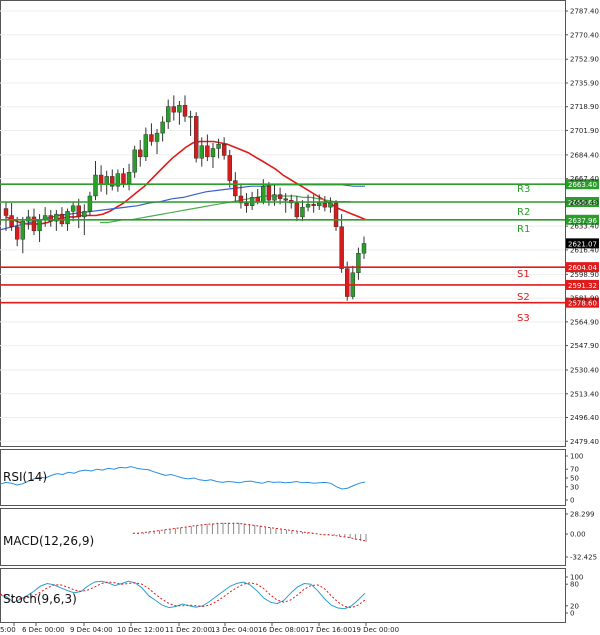 The width and height of the screenshot is (600, 635). What do you see at coordinates (582, 268) in the screenshot?
I see `level-value: 2604.04` at bounding box center [582, 268].